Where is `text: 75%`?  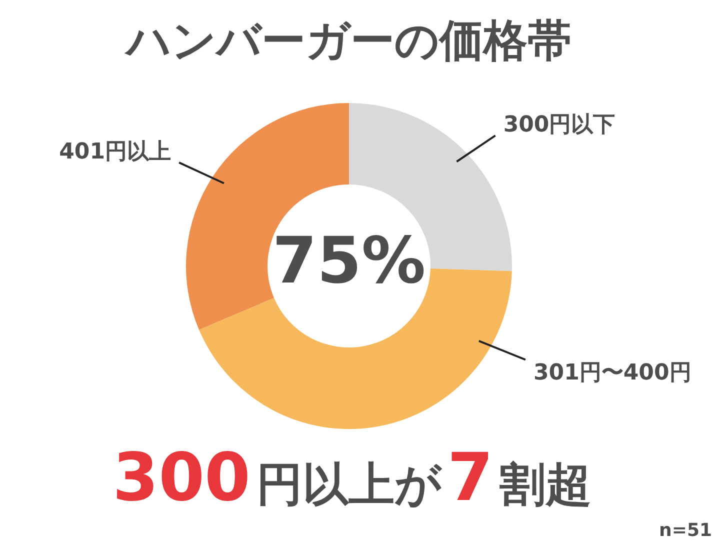
text: 75% is located at coordinates (349, 261).